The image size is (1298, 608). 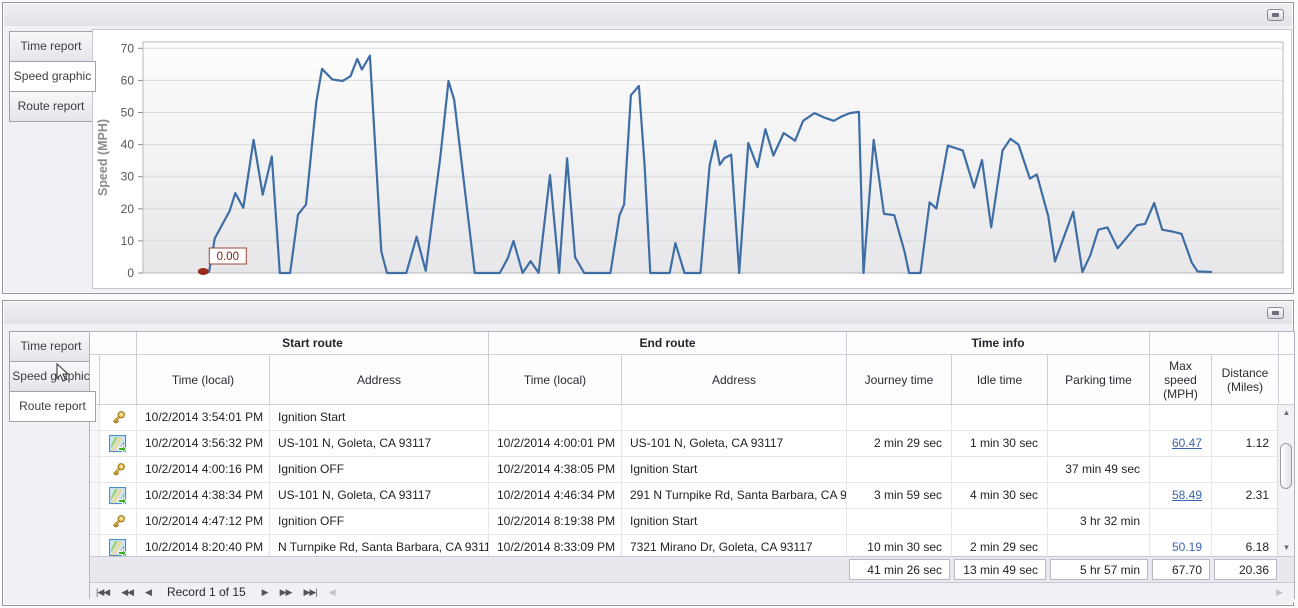 I want to click on y-tick-label: 40, so click(x=128, y=145).